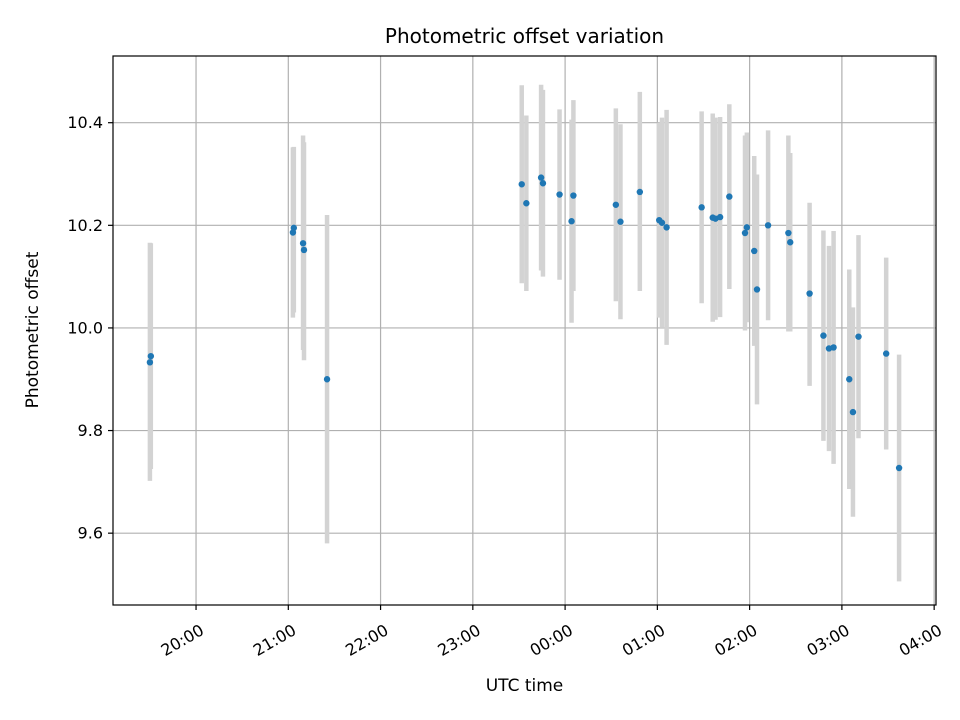 This screenshot has height=720, width=960. Describe the element at coordinates (525, 686) in the screenshot. I see `x-axis-title: UTC time` at that location.